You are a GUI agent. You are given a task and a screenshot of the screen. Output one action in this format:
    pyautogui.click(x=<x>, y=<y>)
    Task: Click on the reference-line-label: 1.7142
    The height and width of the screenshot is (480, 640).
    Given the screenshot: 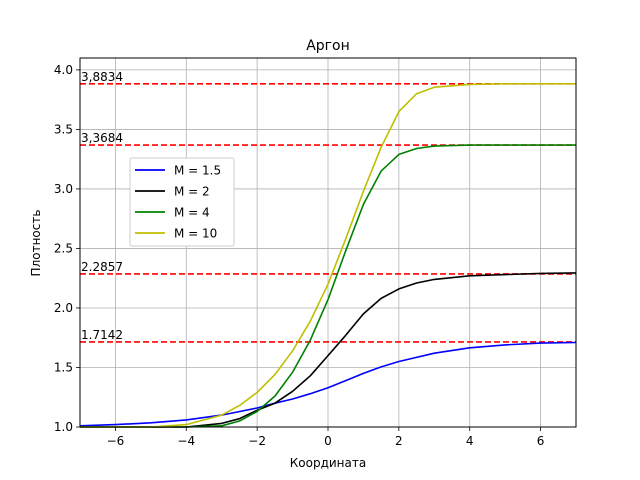 What is the action you would take?
    pyautogui.click(x=102, y=335)
    